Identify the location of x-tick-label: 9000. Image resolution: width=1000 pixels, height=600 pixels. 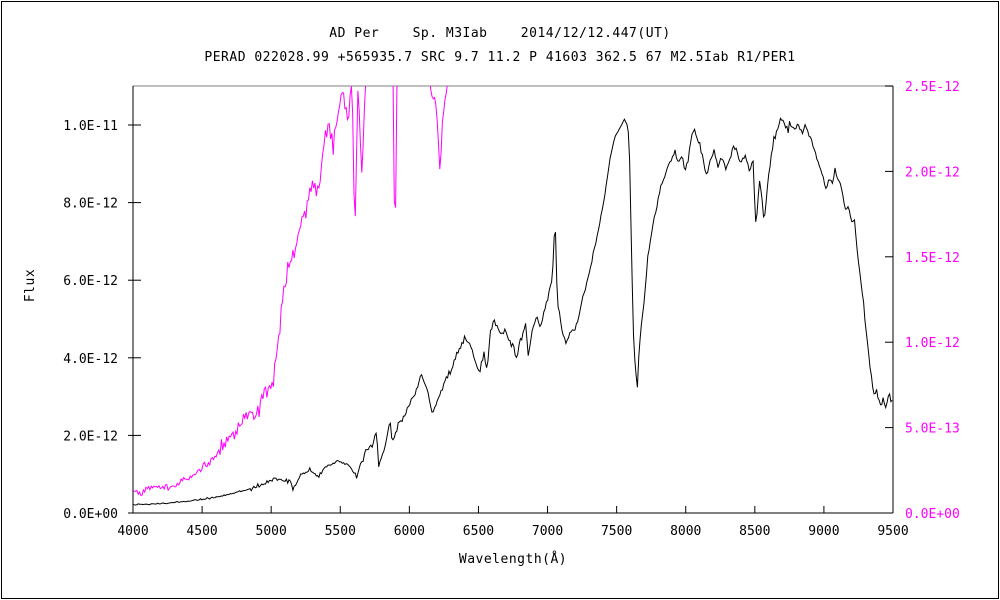
(823, 531).